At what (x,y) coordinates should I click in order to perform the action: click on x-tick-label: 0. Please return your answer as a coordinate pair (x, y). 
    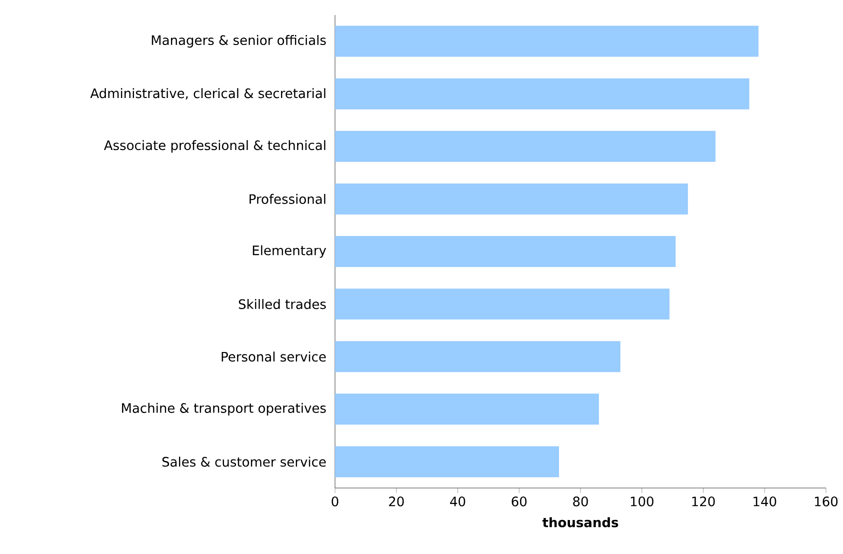
    Looking at the image, I should click on (335, 501).